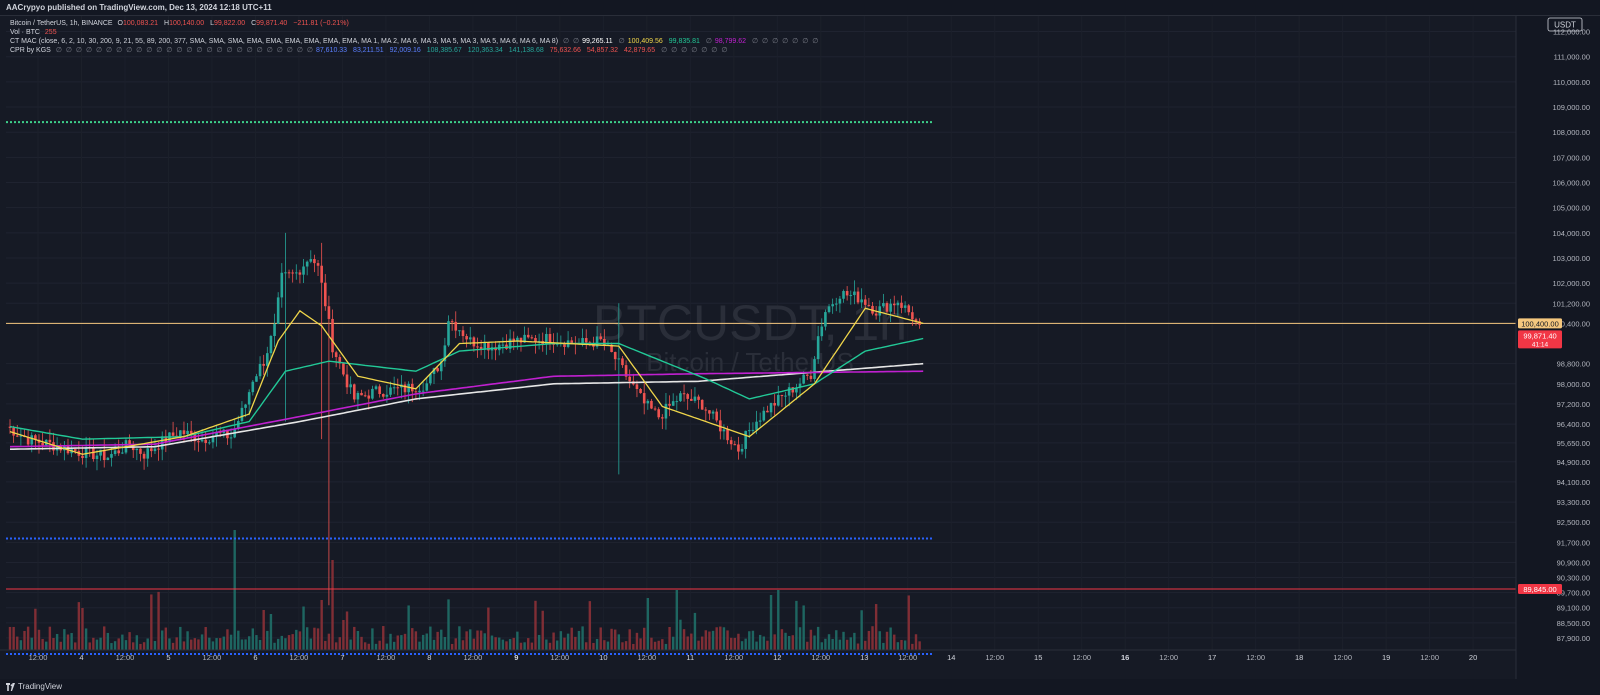  What do you see at coordinates (951, 657) in the screenshot?
I see `time-tick-label: 14` at bounding box center [951, 657].